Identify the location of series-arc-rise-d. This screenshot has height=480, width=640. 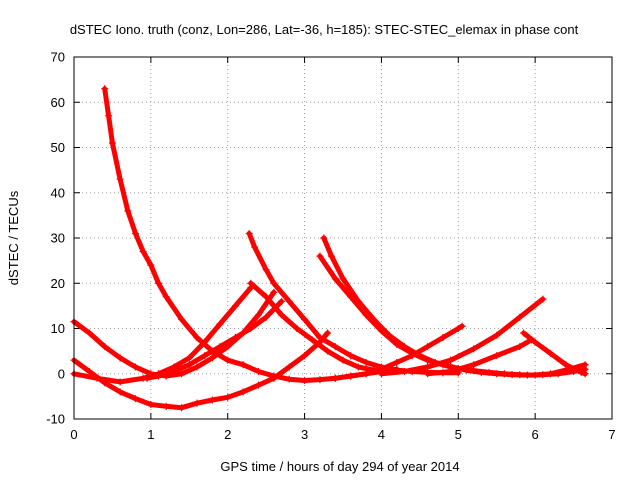
(462, 336).